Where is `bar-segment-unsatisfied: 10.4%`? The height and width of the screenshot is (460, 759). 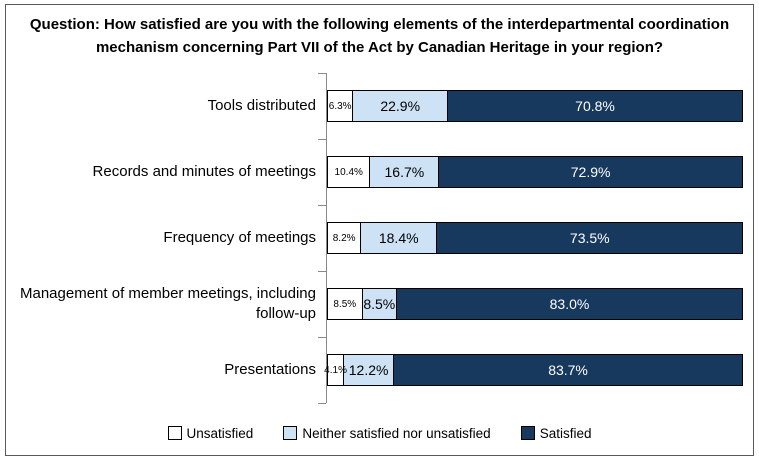
bar-segment-unsatisfied: 10.4% is located at coordinates (349, 172).